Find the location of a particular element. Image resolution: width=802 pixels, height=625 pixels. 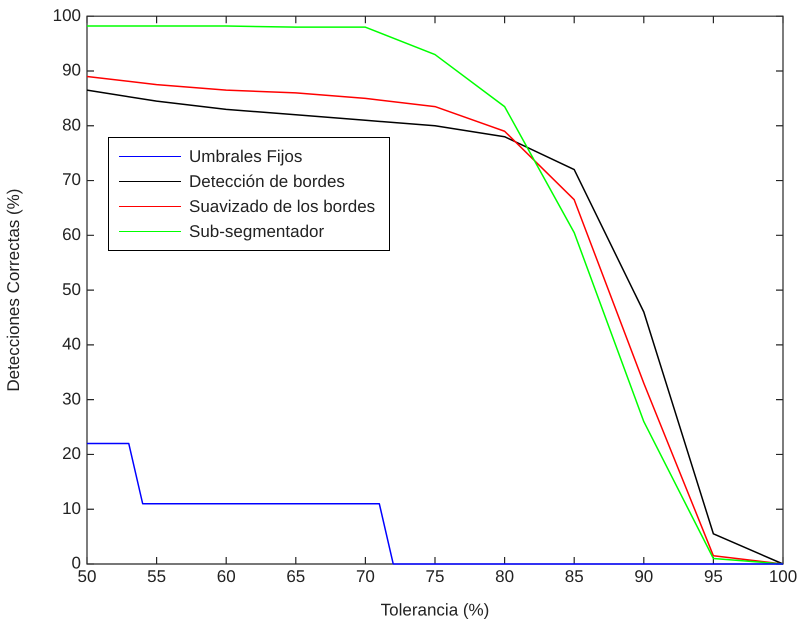

legend-label: Umbrales Fijos is located at coordinates (245, 156).